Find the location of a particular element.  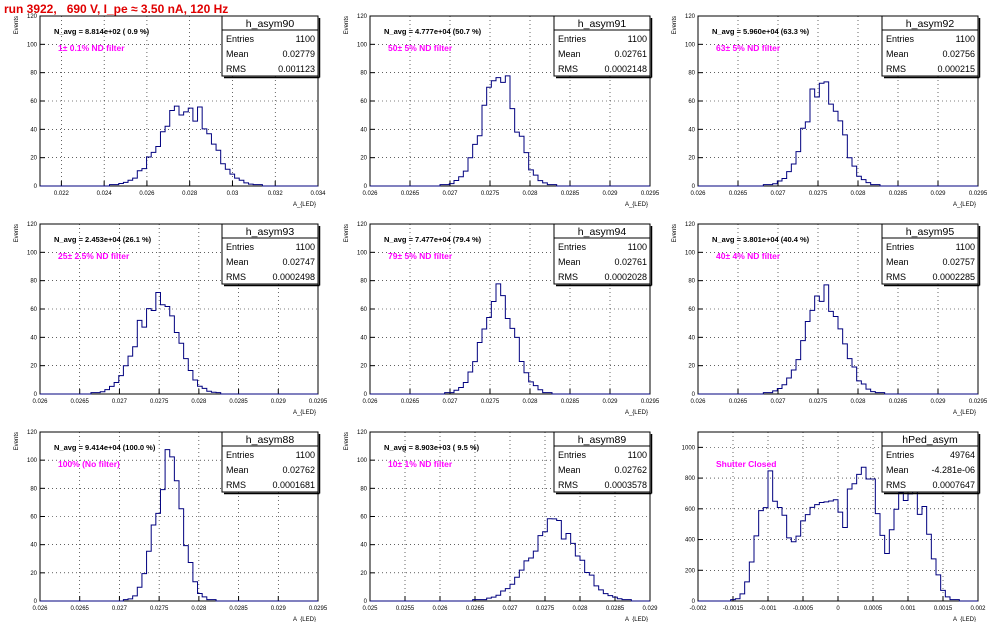

stats-value: 0.0002028 is located at coordinates (625, 277).